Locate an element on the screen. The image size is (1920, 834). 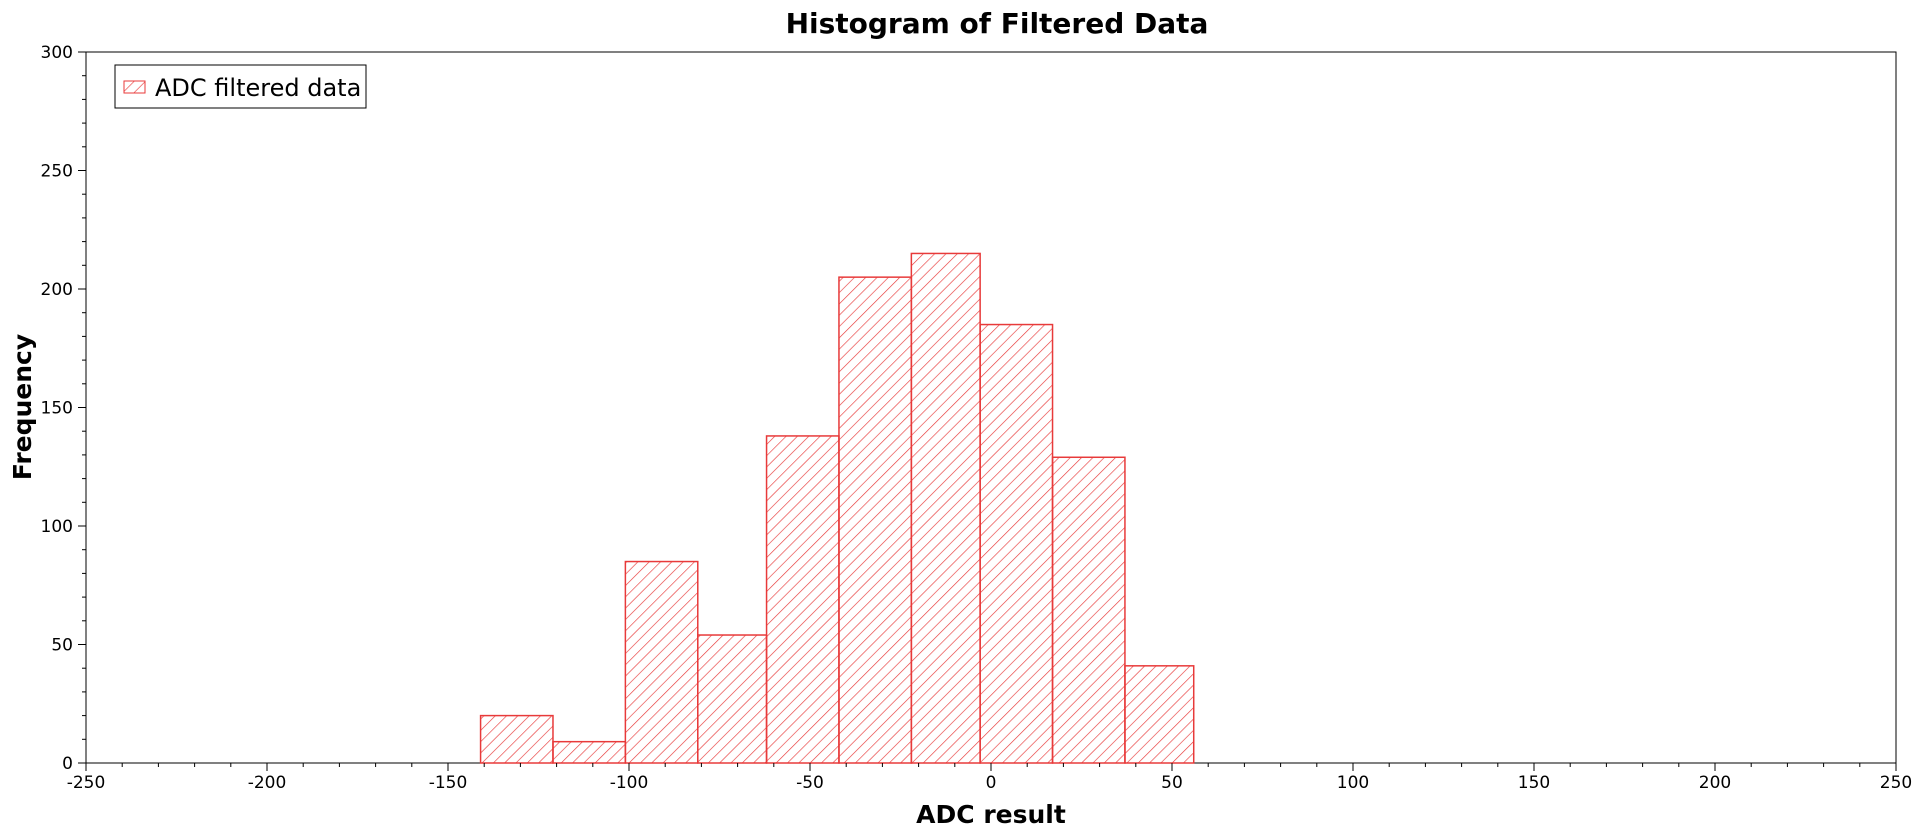
x-tick-label: -250 is located at coordinates (86, 783).